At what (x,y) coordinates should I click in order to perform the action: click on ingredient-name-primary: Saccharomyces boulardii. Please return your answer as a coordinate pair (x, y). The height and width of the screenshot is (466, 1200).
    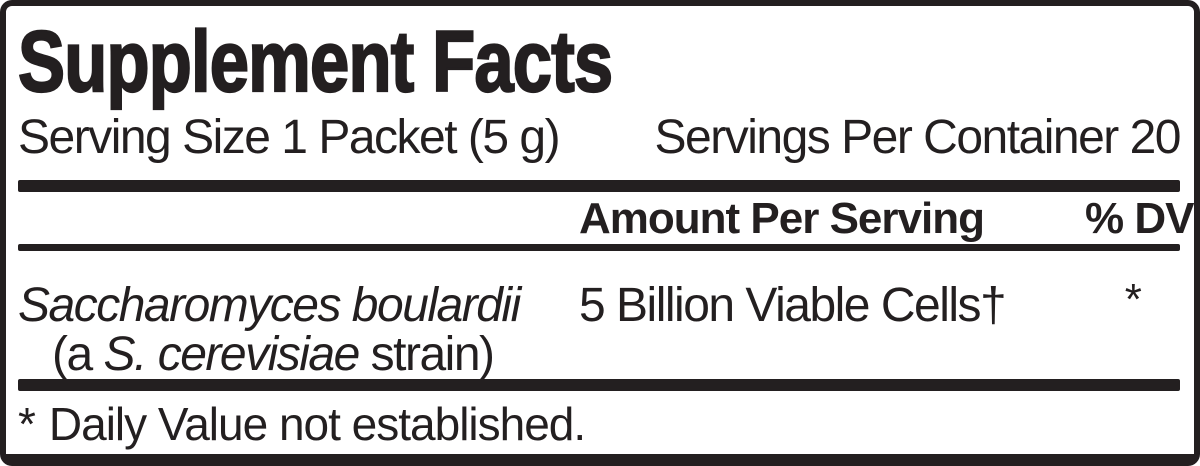
    Looking at the image, I should click on (298, 305).